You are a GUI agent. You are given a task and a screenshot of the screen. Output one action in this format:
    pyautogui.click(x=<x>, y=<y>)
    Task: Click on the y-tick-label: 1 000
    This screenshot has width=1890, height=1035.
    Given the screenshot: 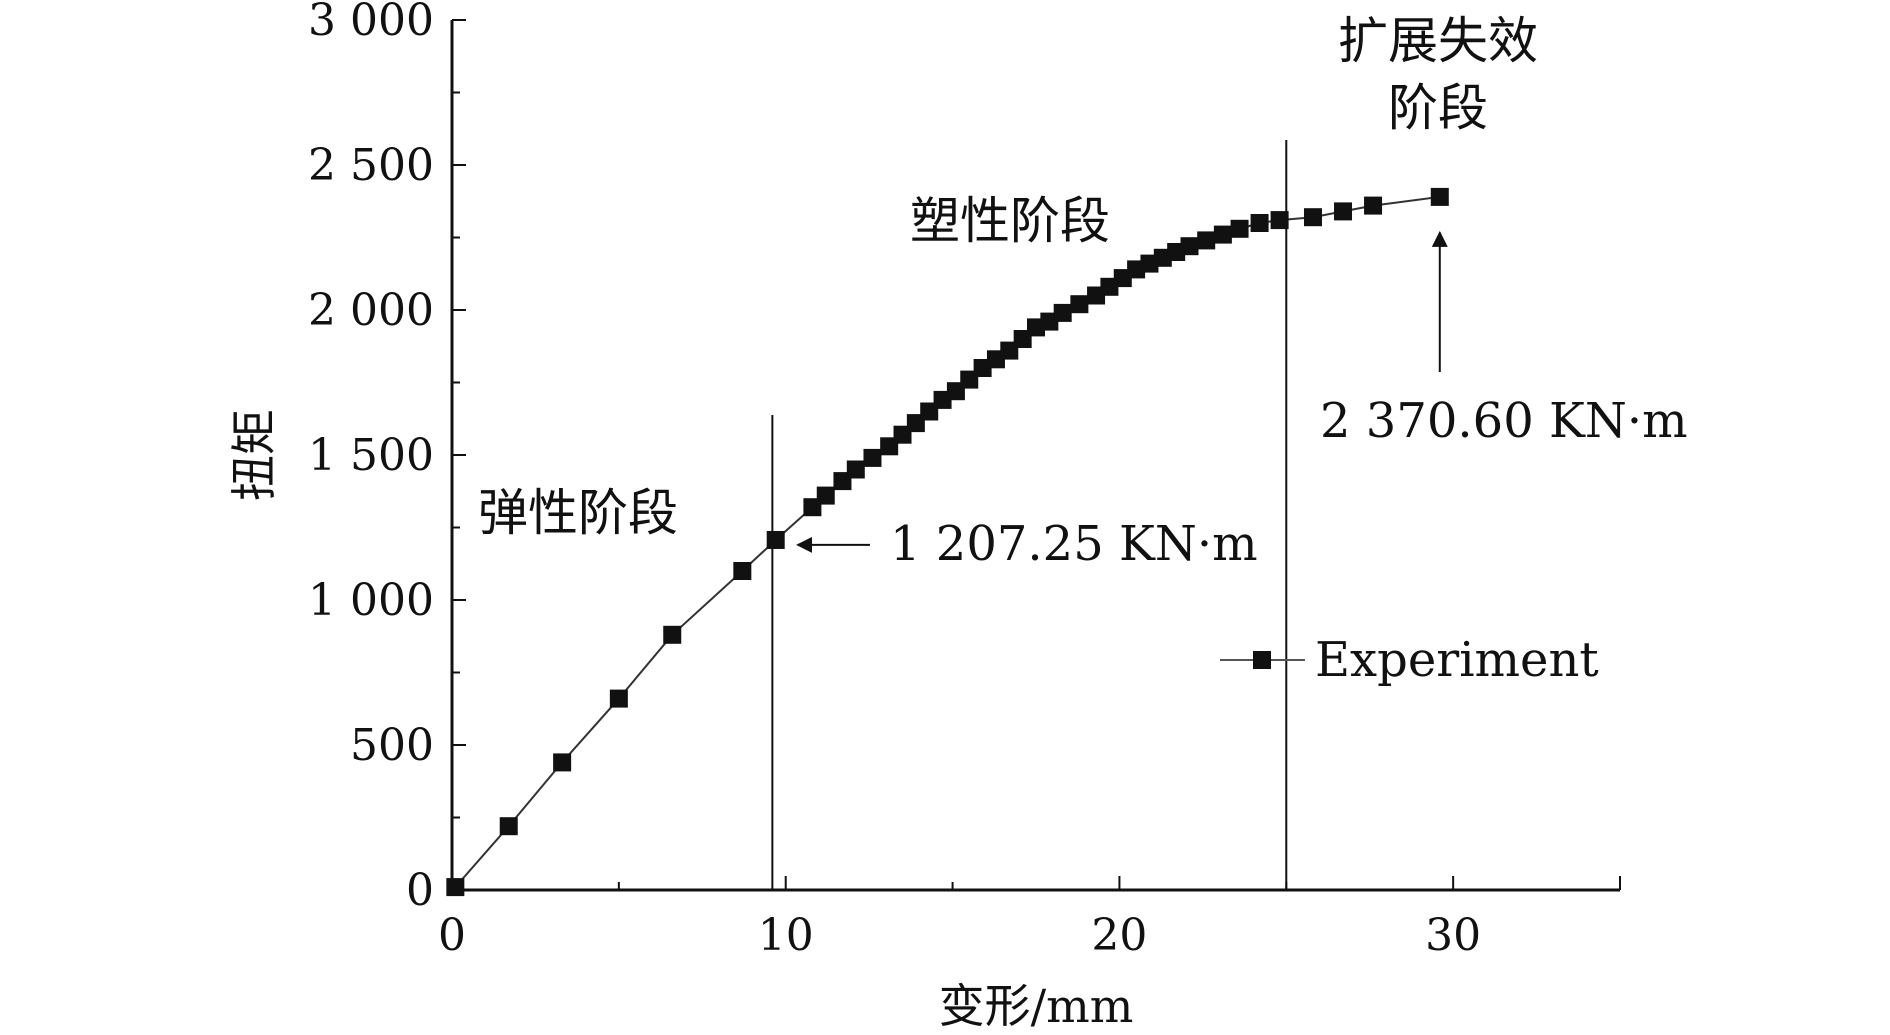 What is the action you would take?
    pyautogui.click(x=371, y=600)
    